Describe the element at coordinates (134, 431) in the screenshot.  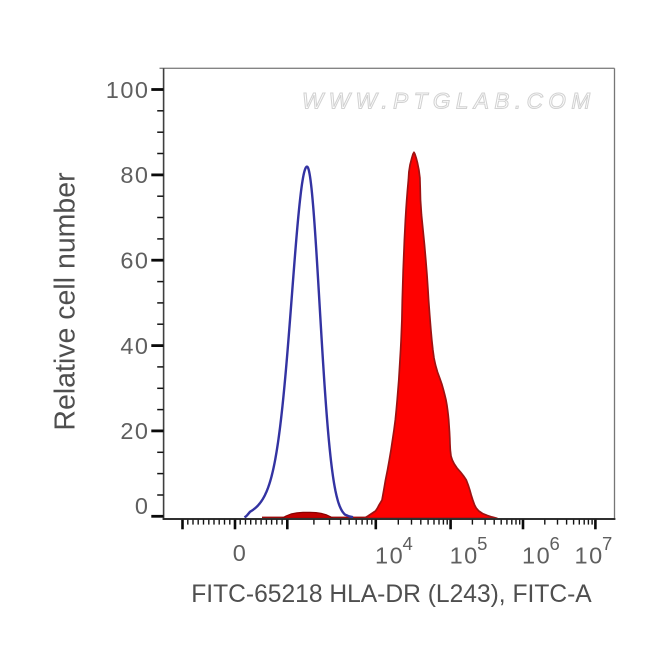
I see `svg-text: 20` at that location.